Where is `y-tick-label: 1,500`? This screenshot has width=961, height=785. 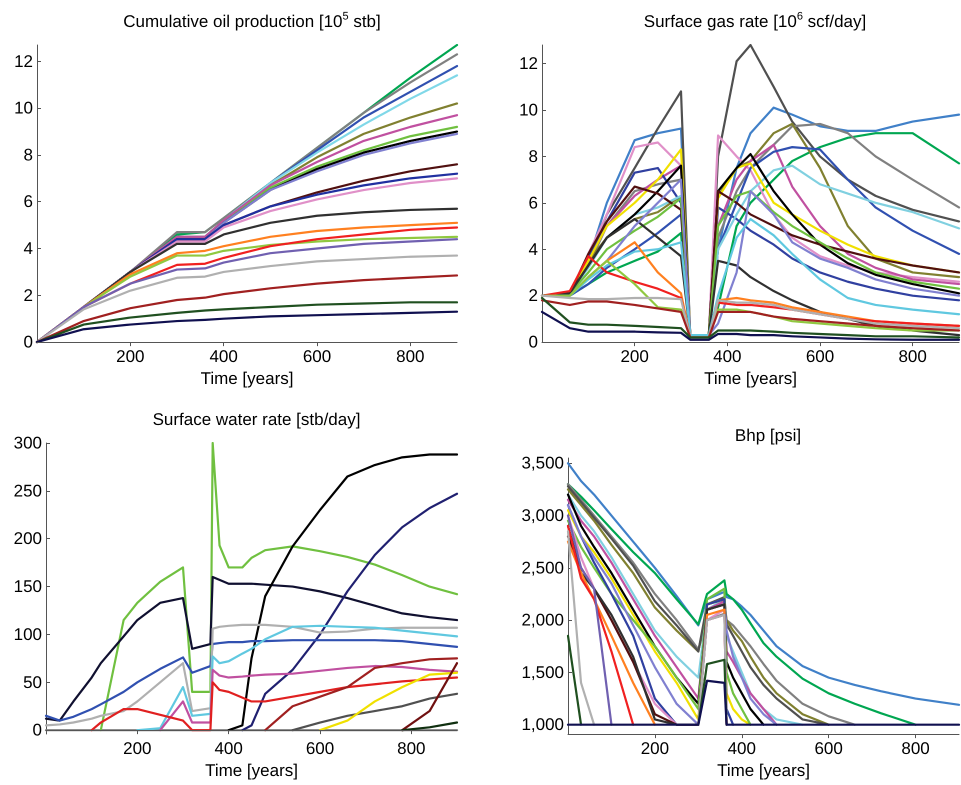
y-tick-label: 1,500 is located at coordinates (542, 672).